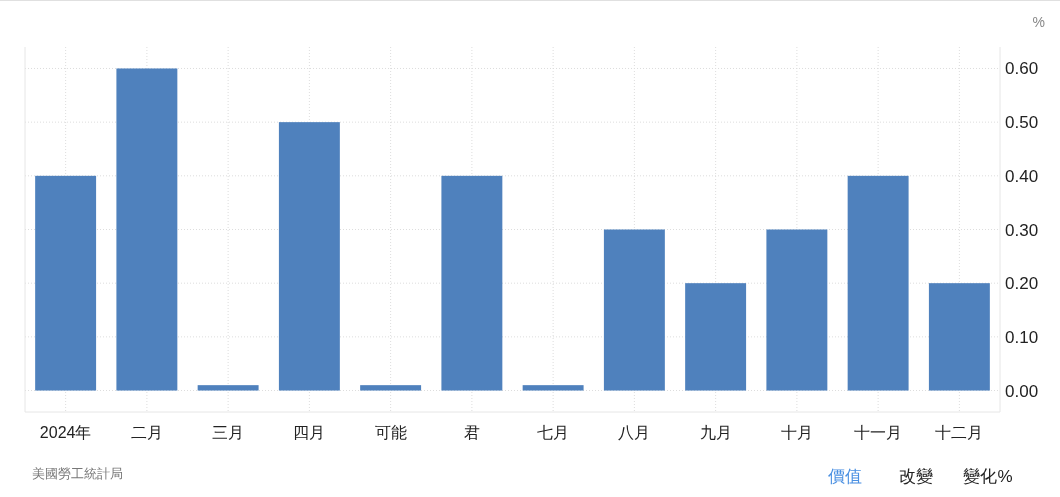 The image size is (1060, 497). Describe the element at coordinates (553, 432) in the screenshot. I see `x-tick-label: 七月` at that location.